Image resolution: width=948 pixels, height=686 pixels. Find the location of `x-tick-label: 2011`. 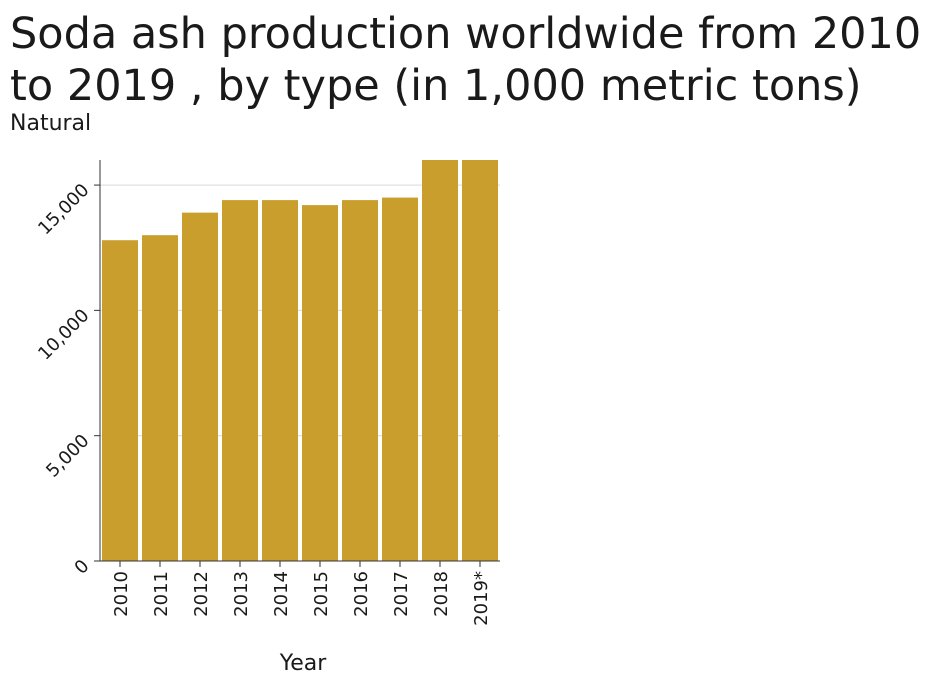

x-tick-label: 2011 is located at coordinates (161, 594).